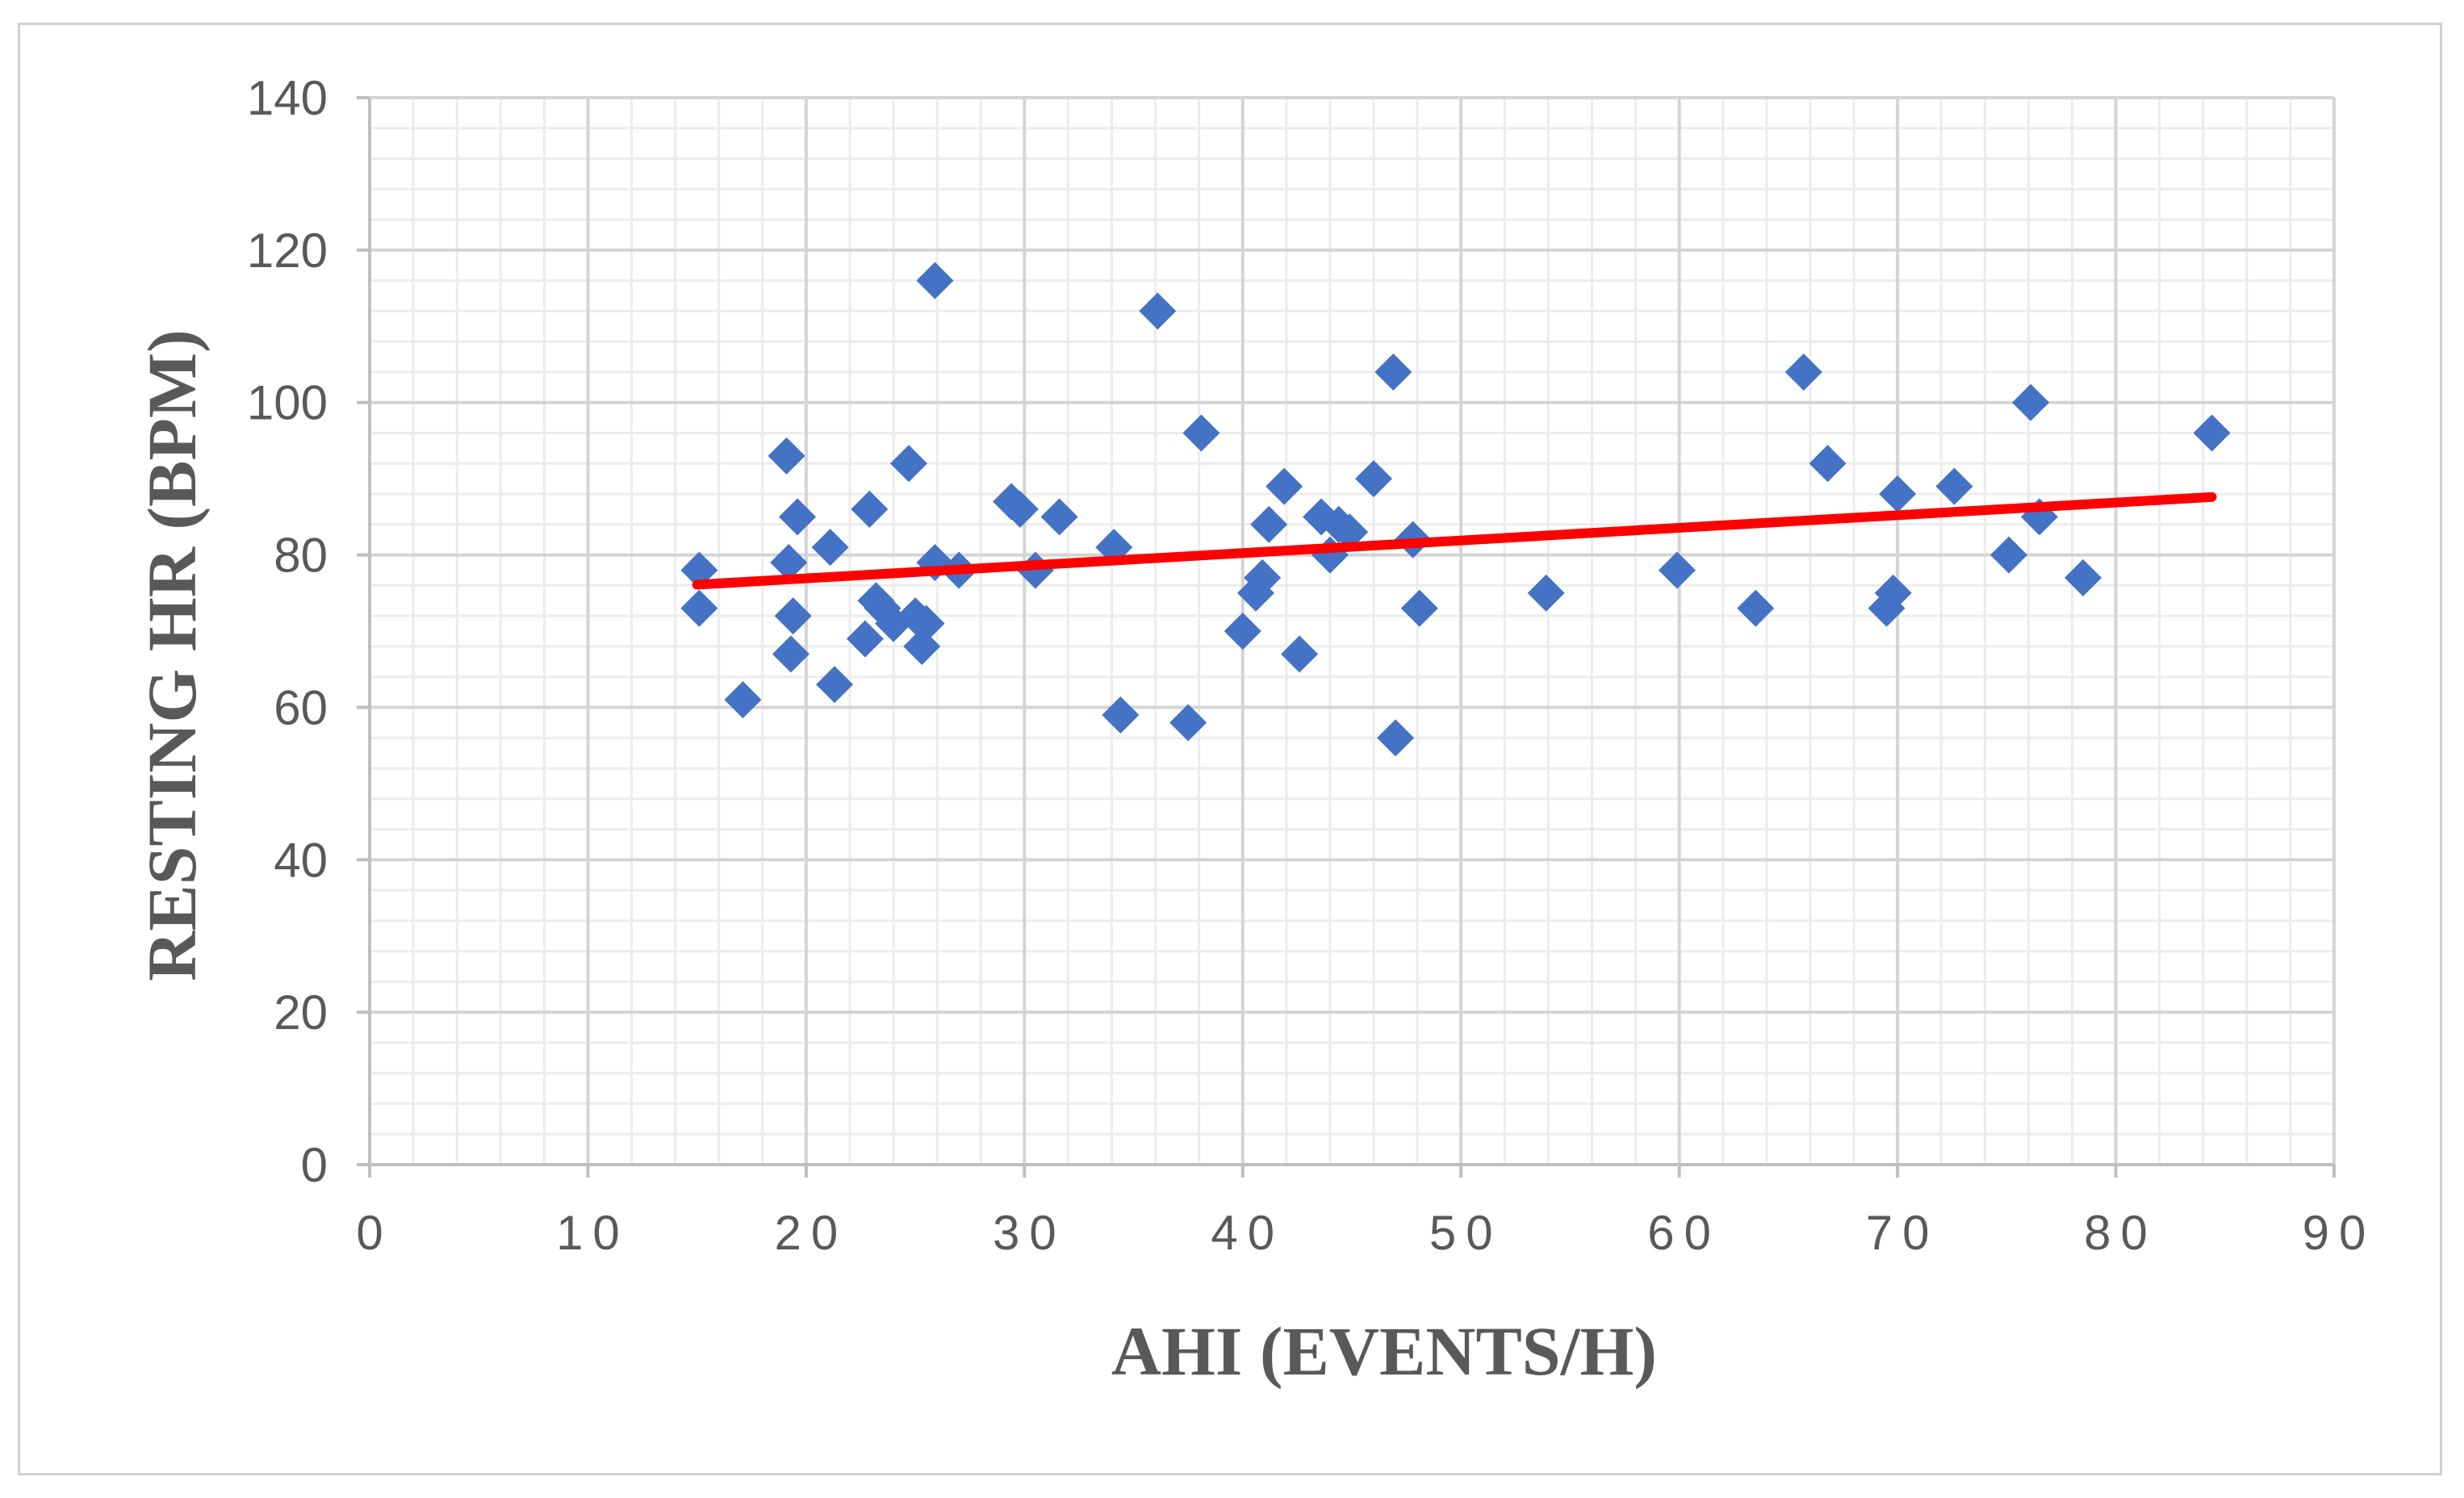 This screenshot has height=1498, width=2464. I want to click on x-tick-label: 30, so click(1029, 1233).